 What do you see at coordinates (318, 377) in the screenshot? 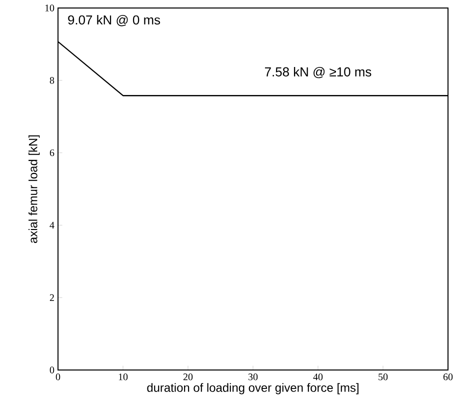
I see `x-tick-label: 40` at bounding box center [318, 377].